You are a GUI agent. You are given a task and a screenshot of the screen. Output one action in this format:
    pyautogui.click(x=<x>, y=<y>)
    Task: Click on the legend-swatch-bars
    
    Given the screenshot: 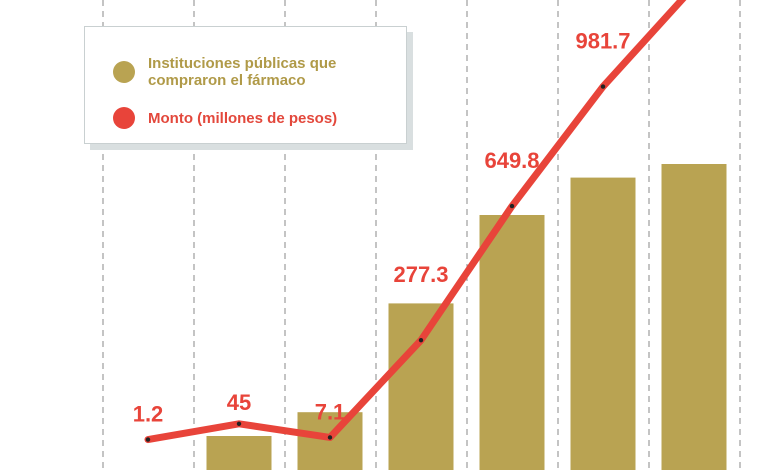 What is the action you would take?
    pyautogui.click(x=124, y=72)
    